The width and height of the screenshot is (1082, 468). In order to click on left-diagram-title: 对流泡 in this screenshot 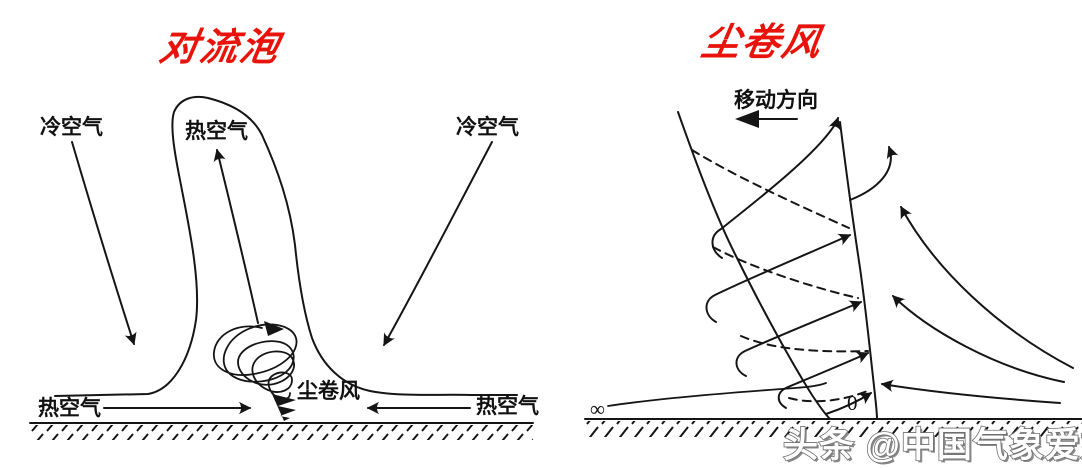, I will do `click(221, 47)`.